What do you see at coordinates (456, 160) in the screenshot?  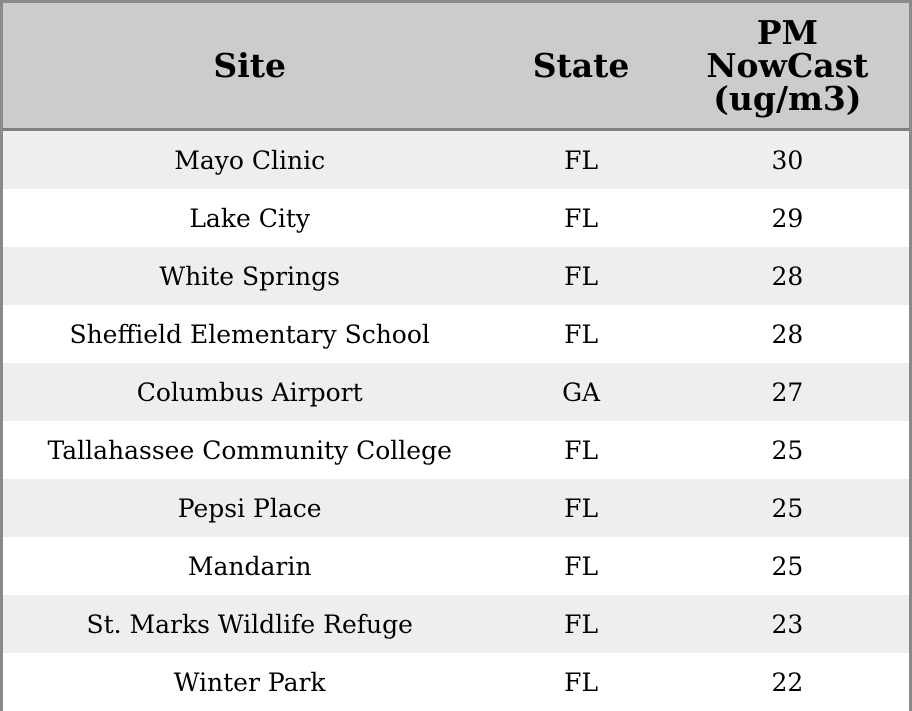 I see `table-row: Mayo Clinic FL 30` at bounding box center [456, 160].